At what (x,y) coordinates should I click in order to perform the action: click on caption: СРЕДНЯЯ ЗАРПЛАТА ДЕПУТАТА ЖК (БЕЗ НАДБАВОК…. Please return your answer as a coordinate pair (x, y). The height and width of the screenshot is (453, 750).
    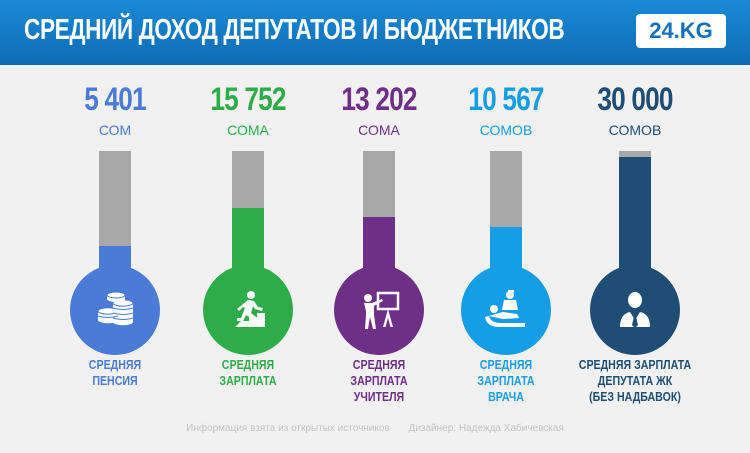
    Looking at the image, I should click on (635, 381).